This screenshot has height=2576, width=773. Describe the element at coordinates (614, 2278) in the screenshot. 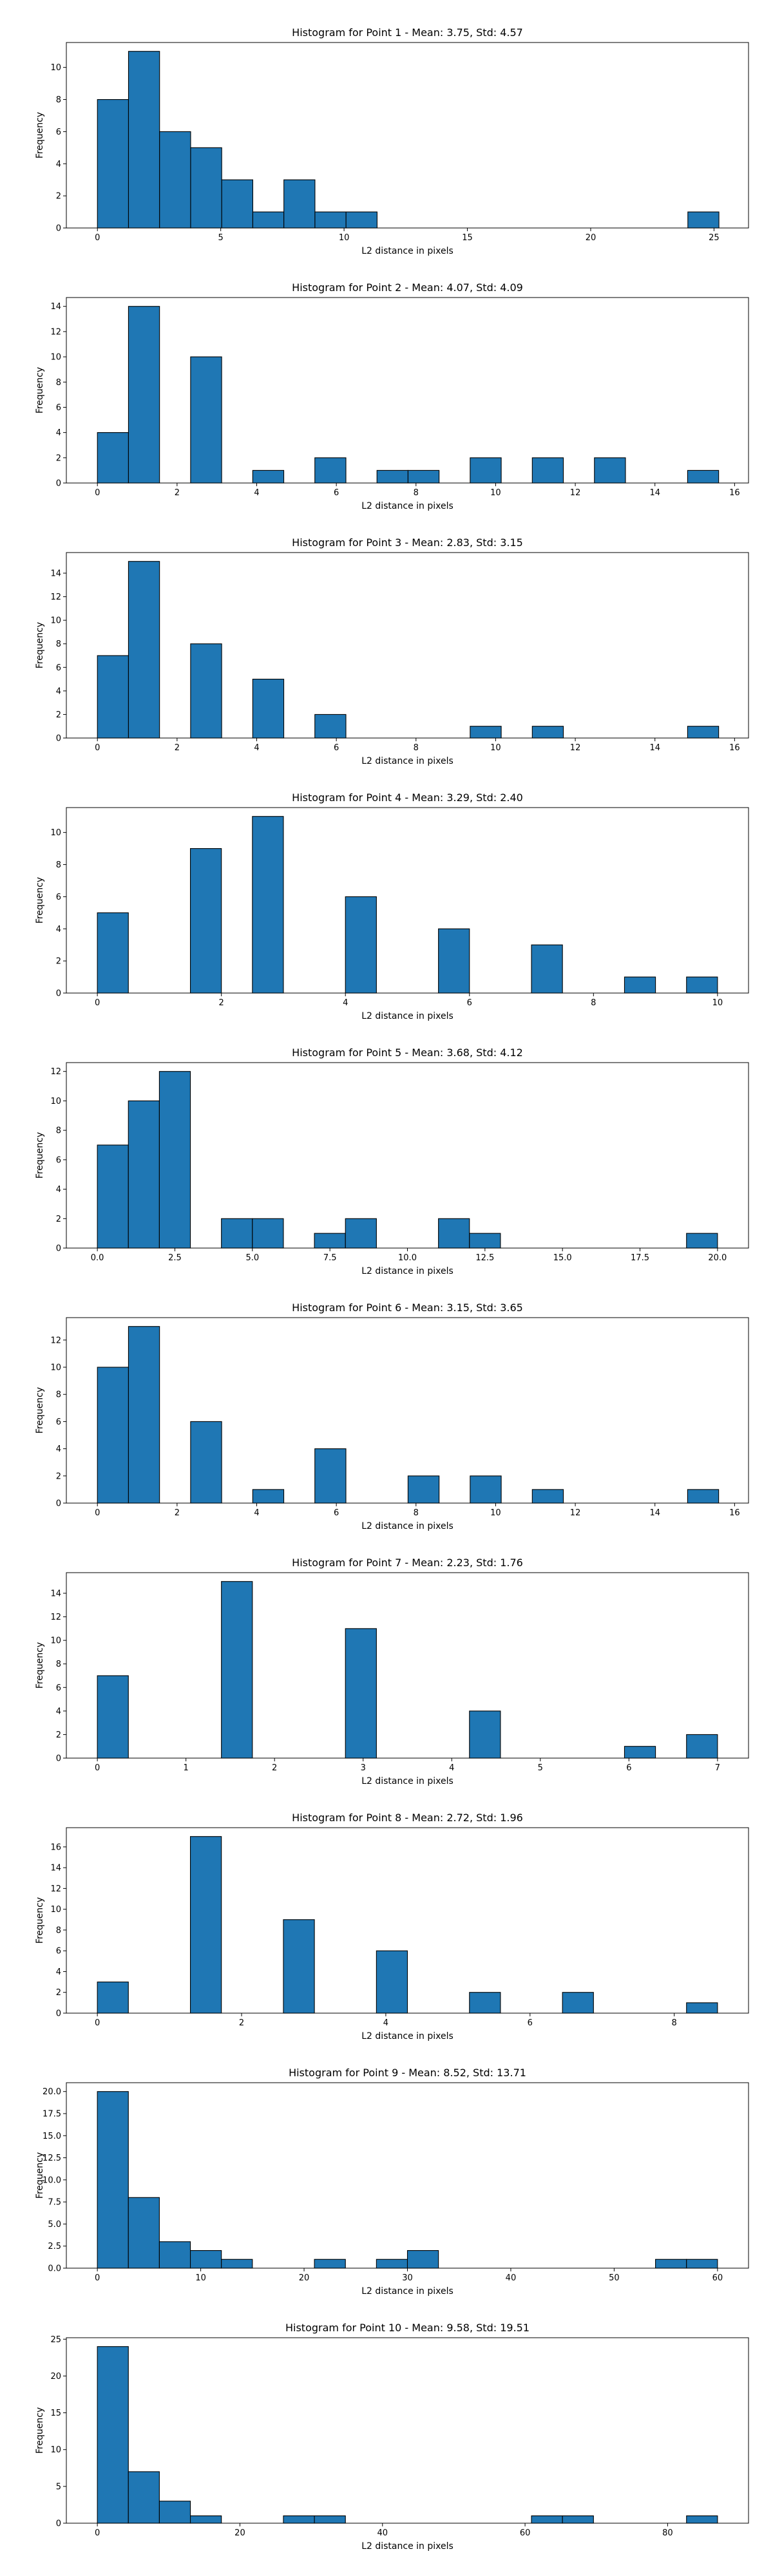

I see `x-tick-label: 50` at that location.